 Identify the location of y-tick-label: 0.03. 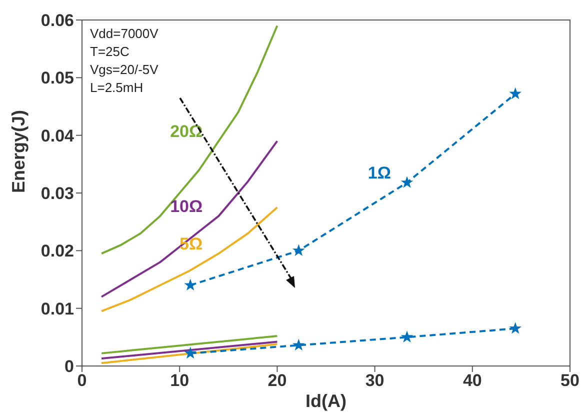
(57, 194).